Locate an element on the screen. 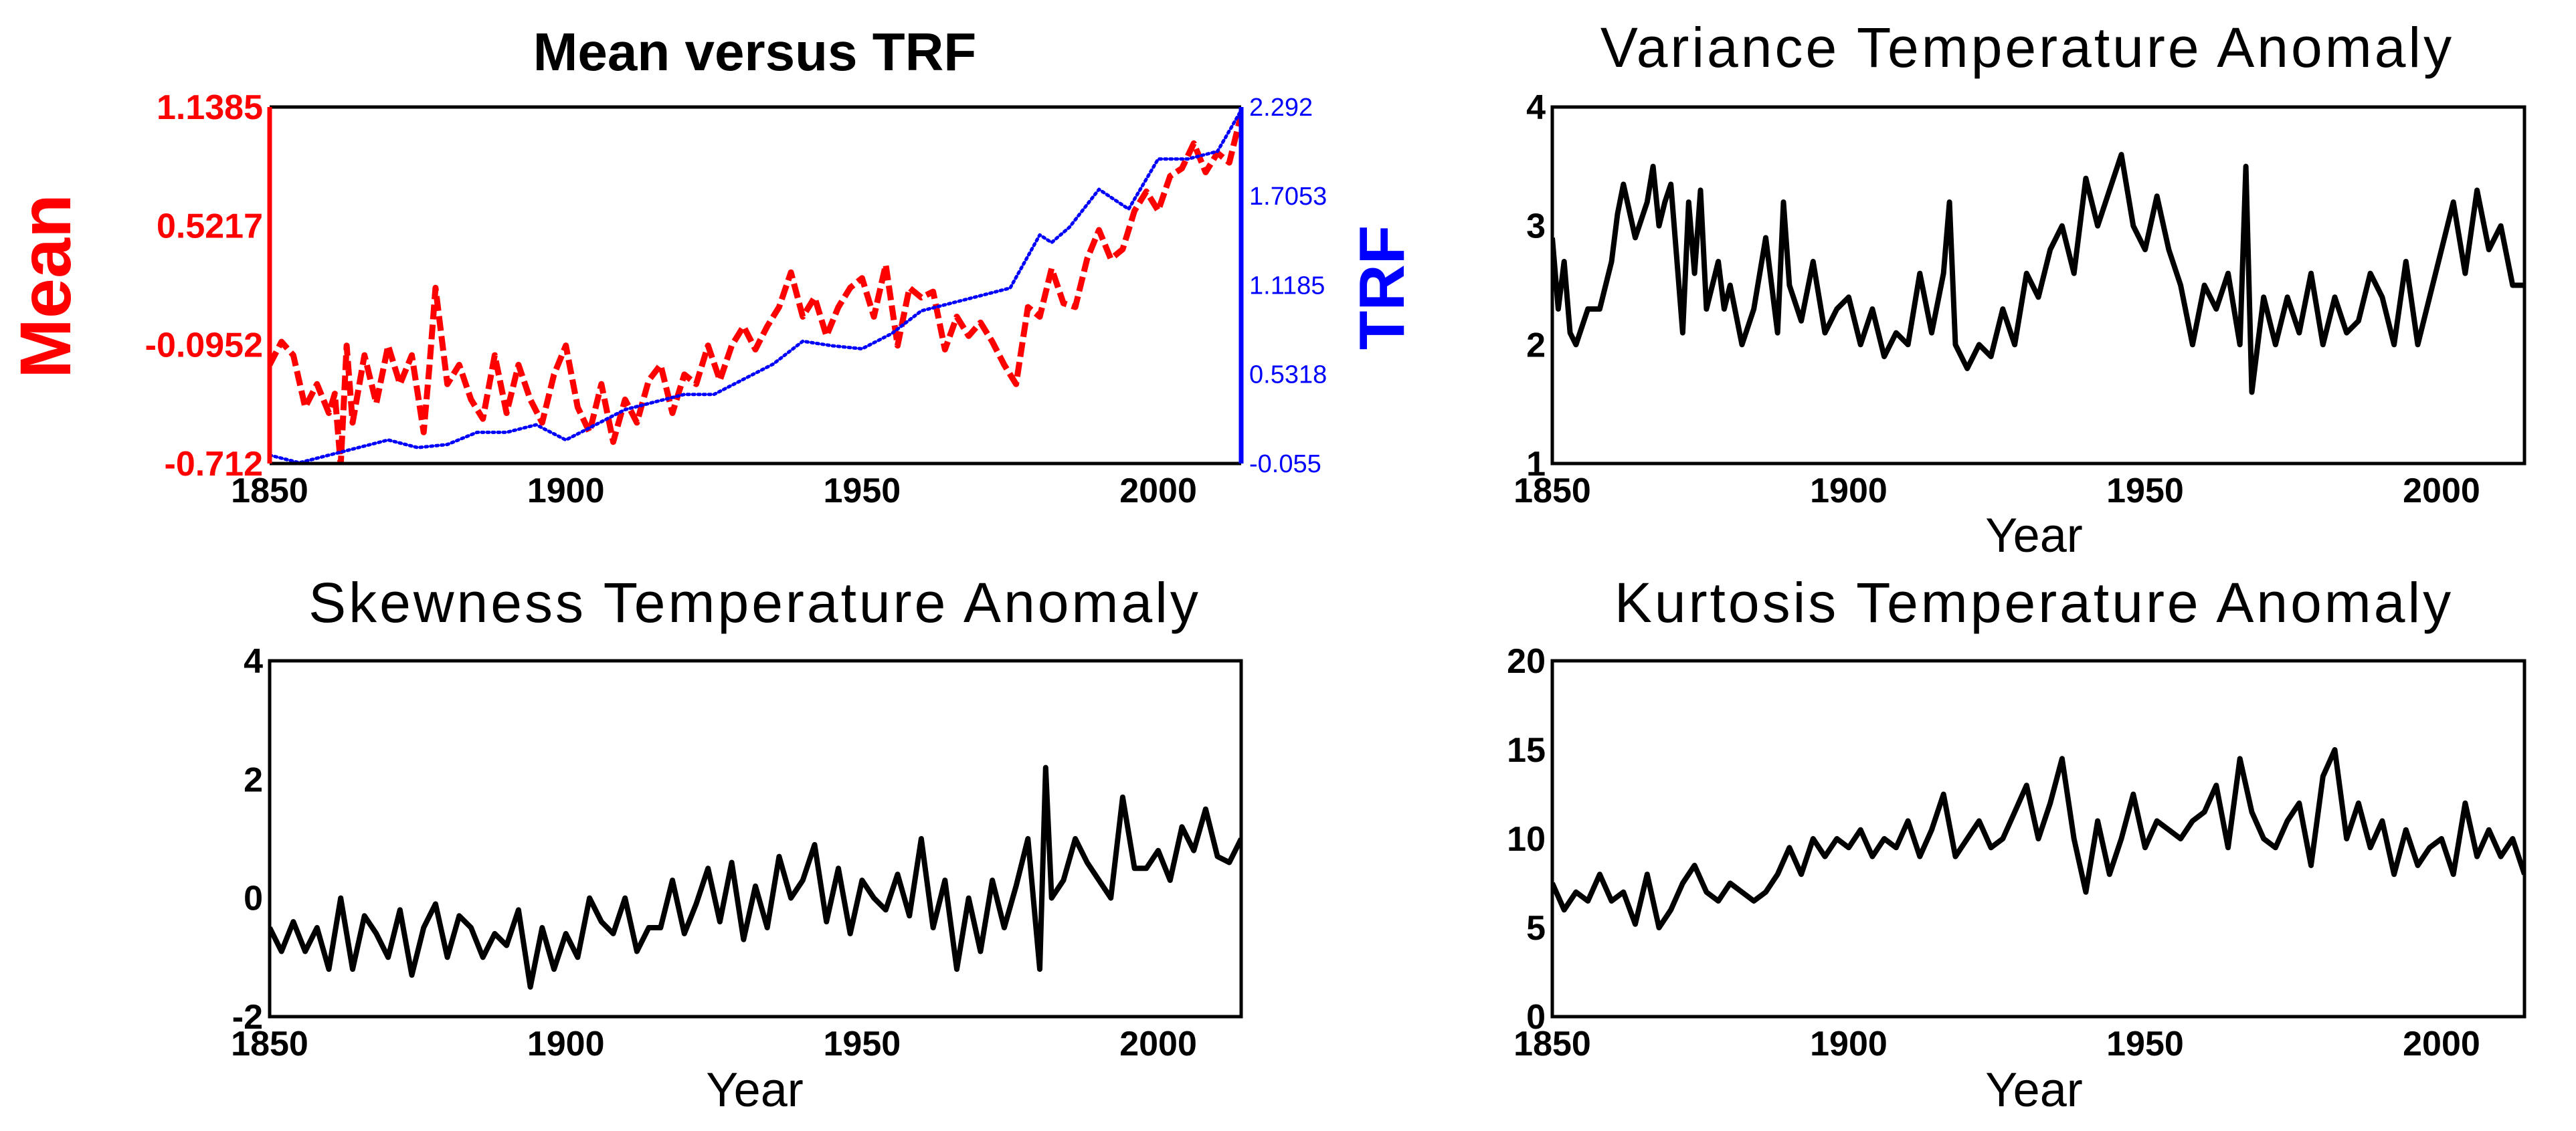  y-tick-label: 20 is located at coordinates (1526, 661).